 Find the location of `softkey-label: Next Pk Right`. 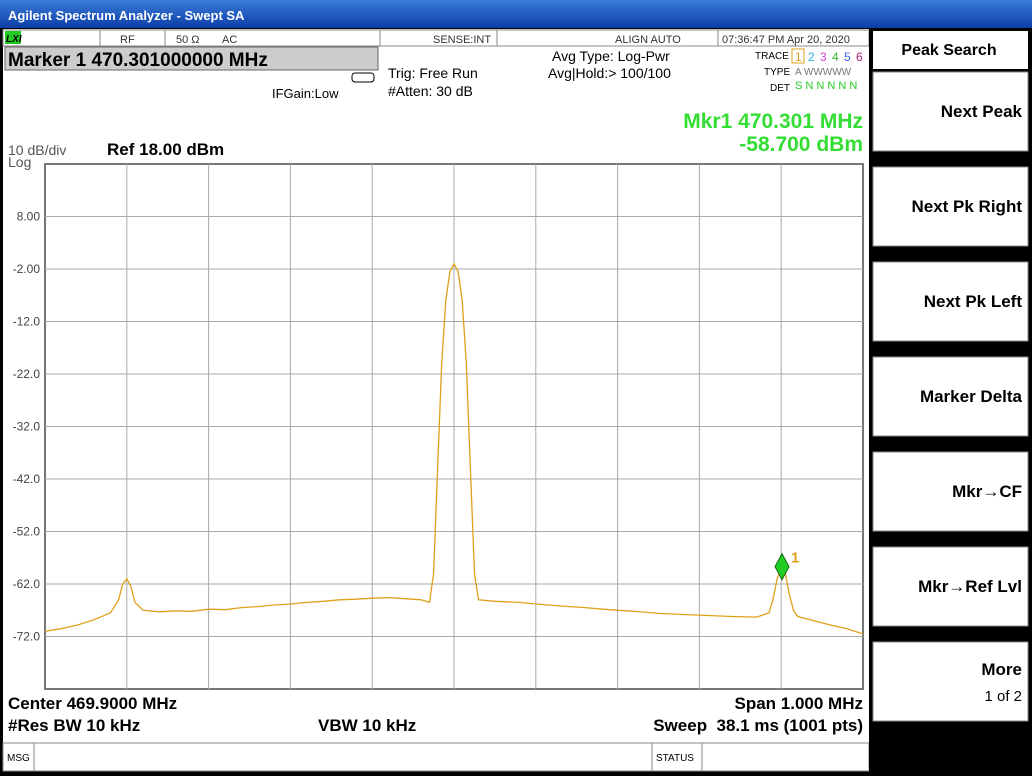

softkey-label: Next Pk Right is located at coordinates (966, 206).